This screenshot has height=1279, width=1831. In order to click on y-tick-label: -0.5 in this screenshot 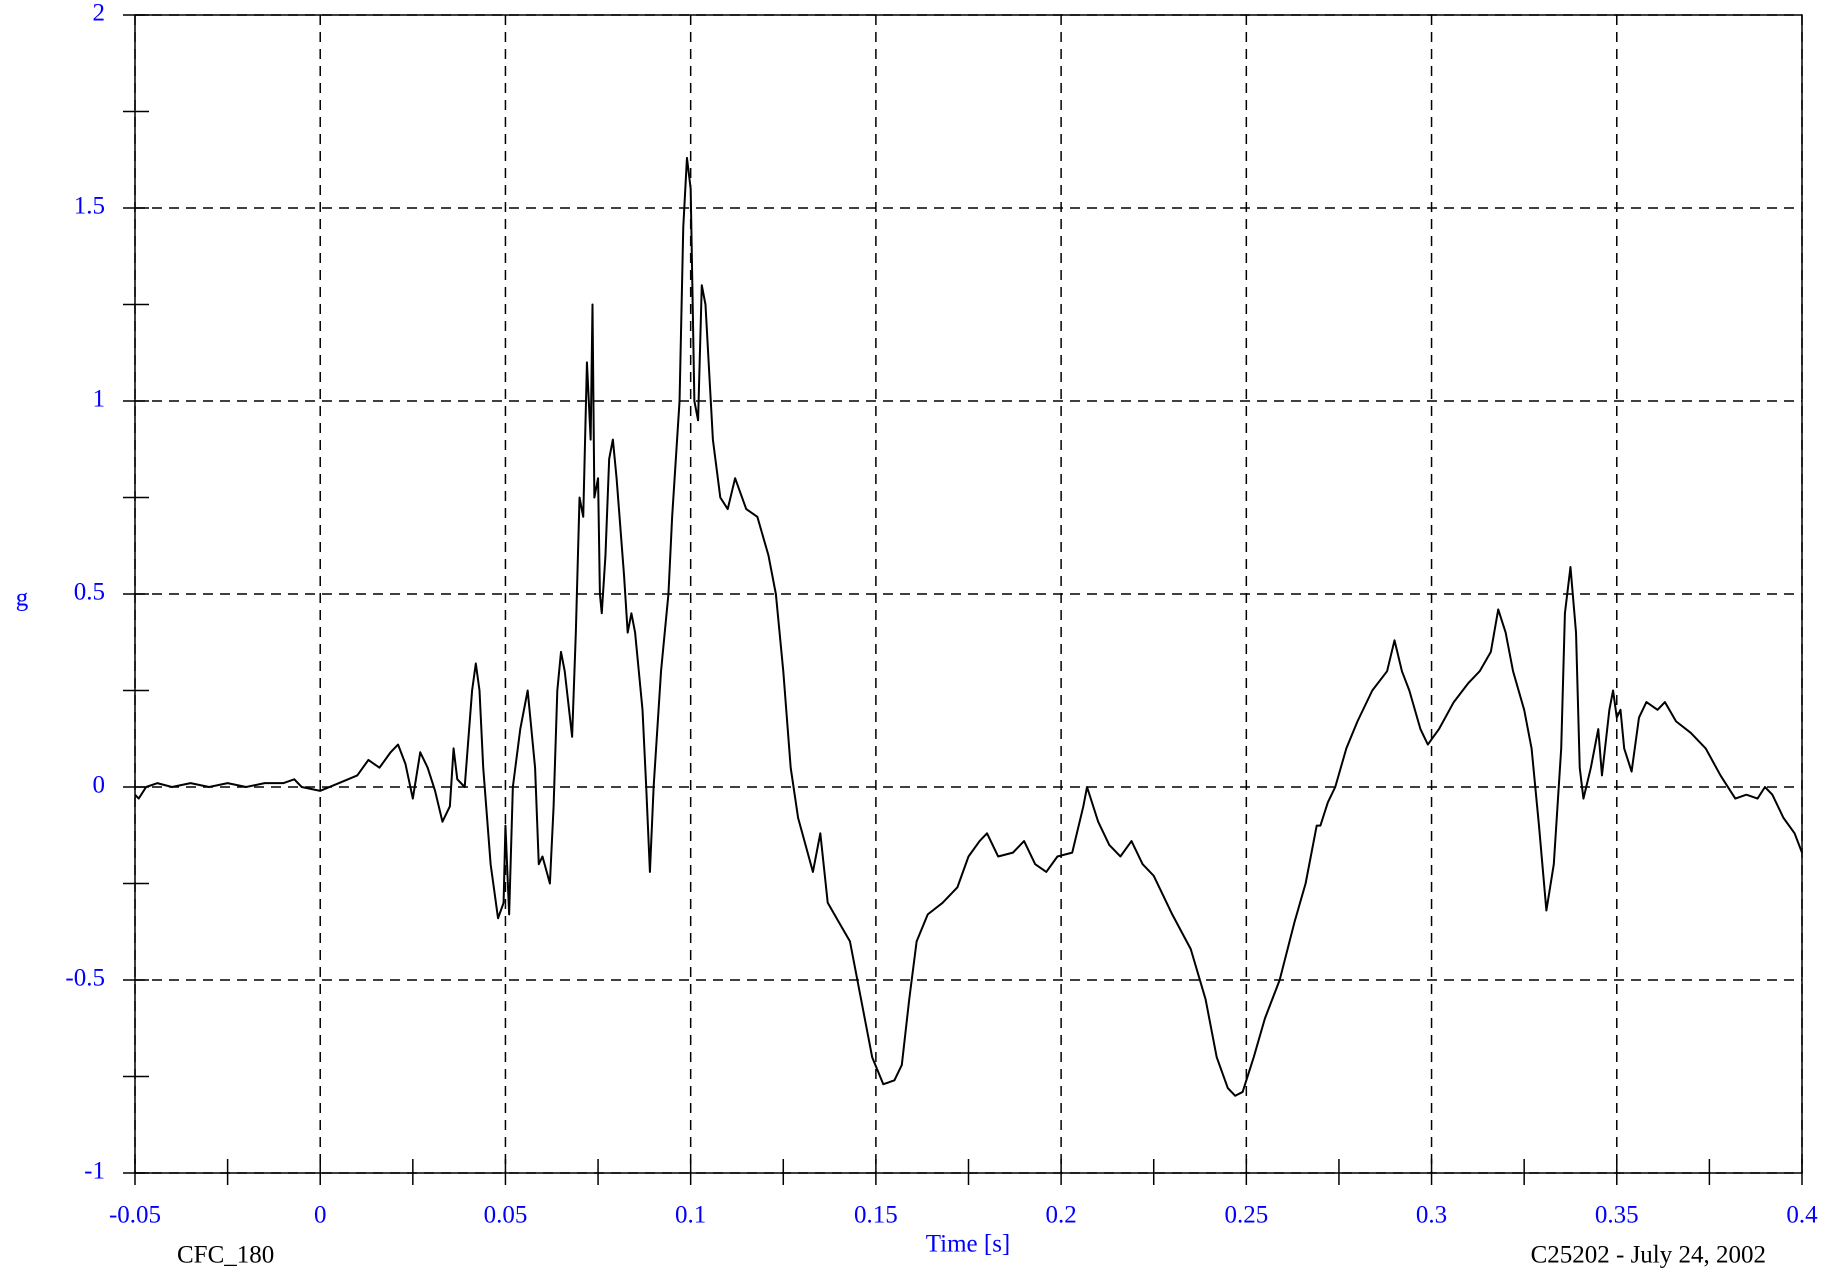, I will do `click(85, 978)`.